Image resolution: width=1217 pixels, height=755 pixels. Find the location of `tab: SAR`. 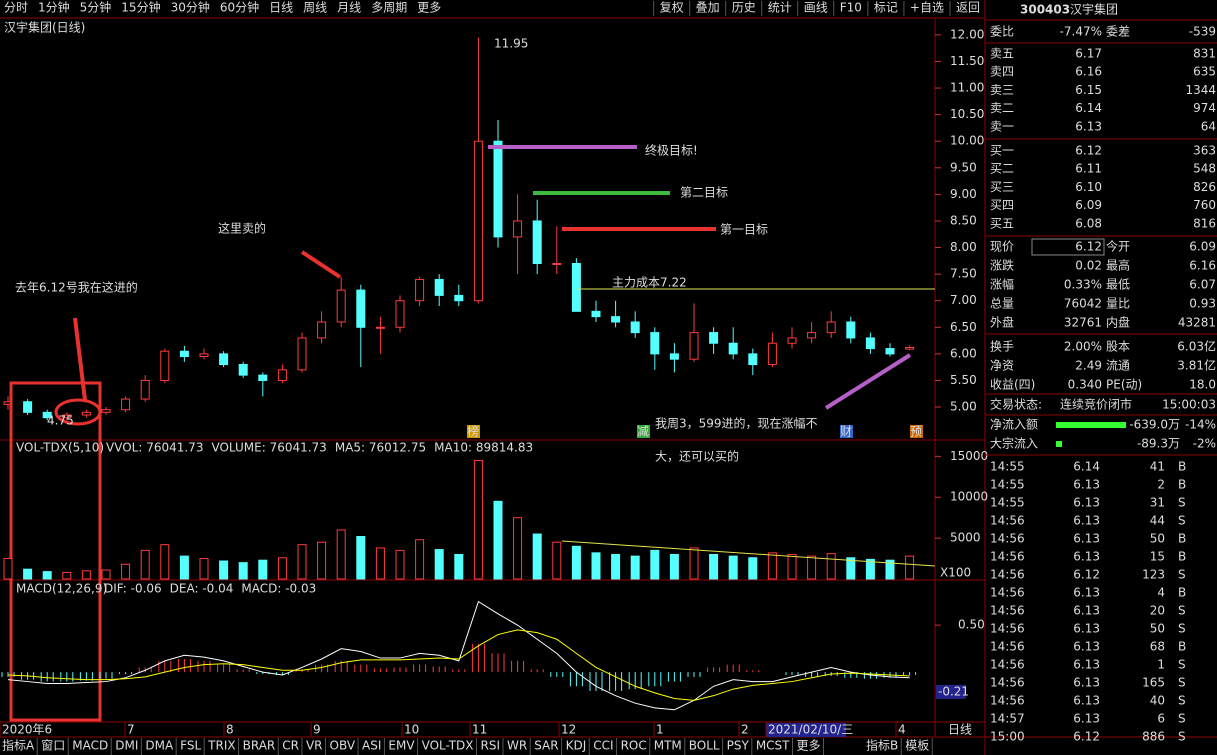

tab: SAR is located at coordinates (546, 746).